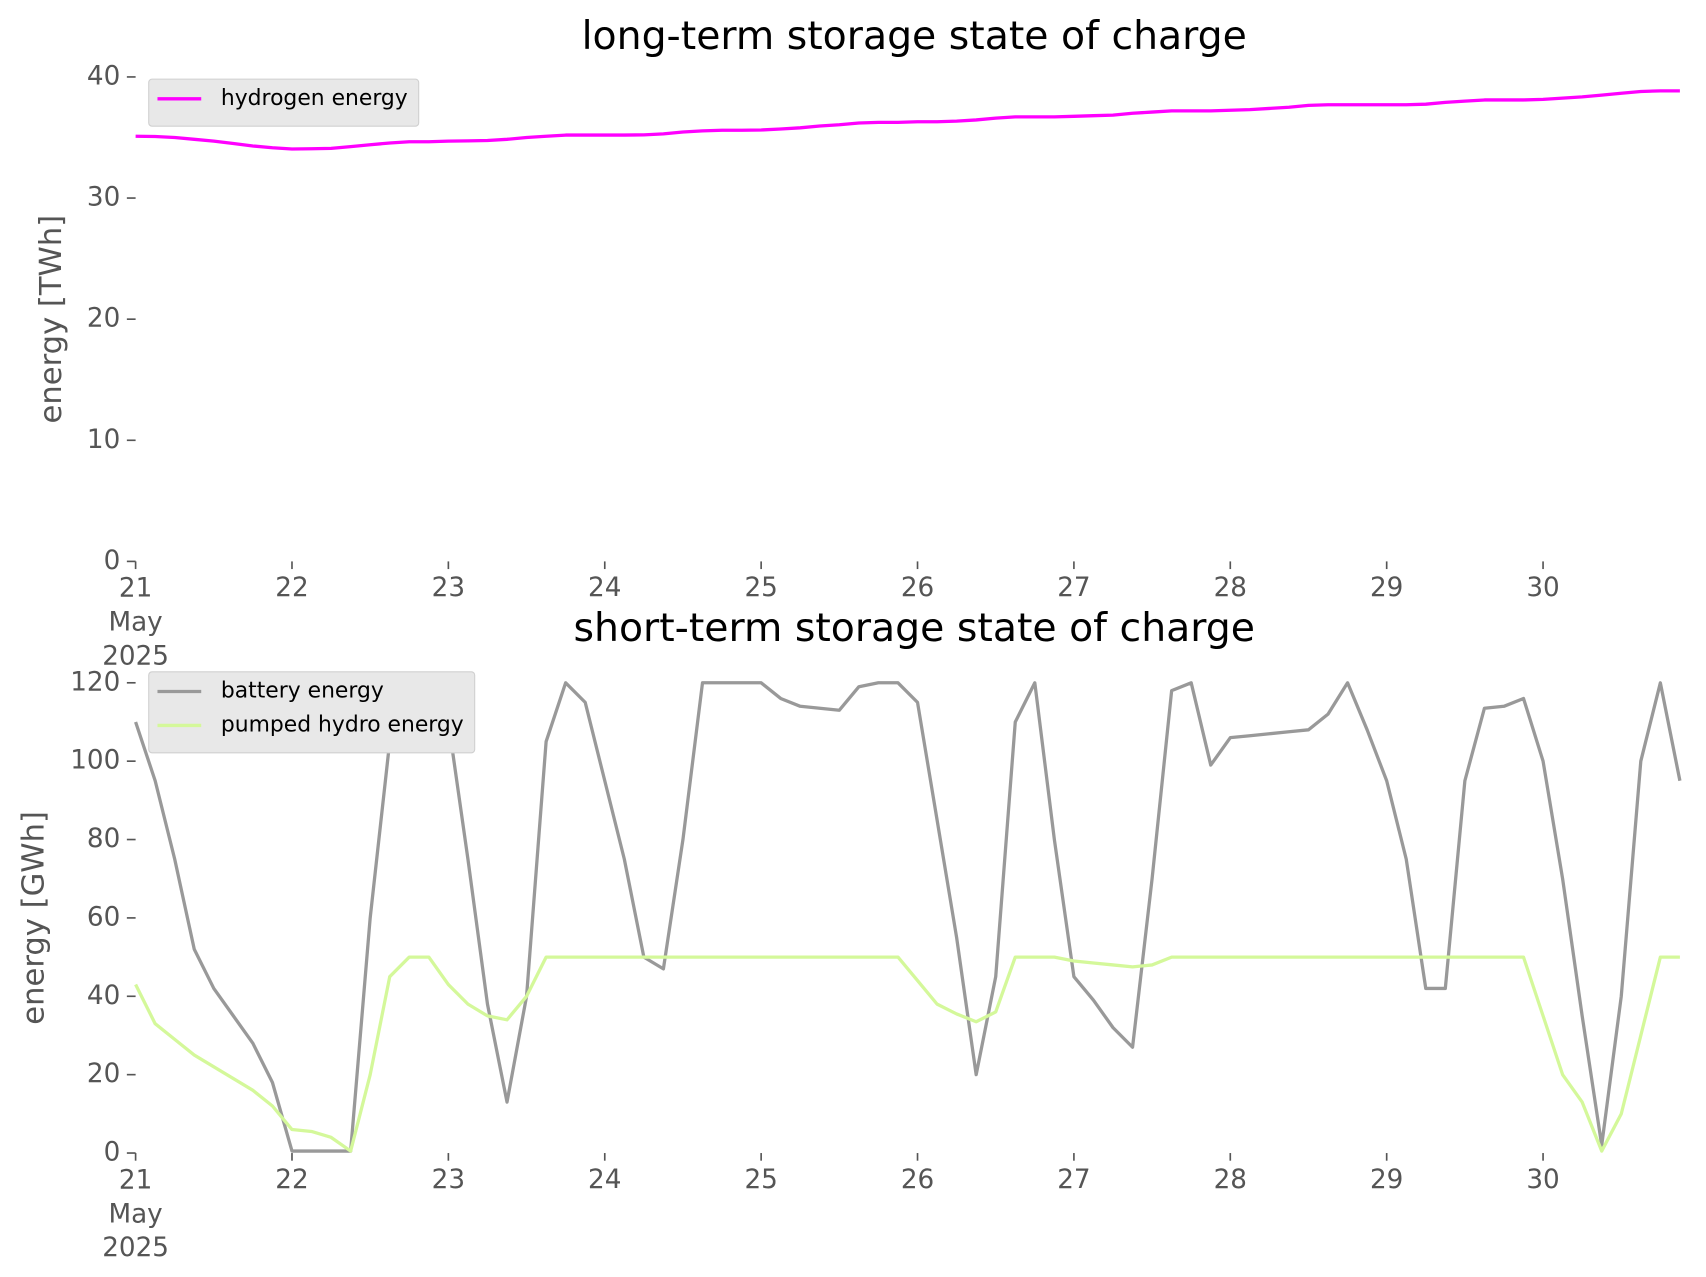 The width and height of the screenshot is (1706, 1277). What do you see at coordinates (302, 691) in the screenshot?
I see `legend-label: battery energy` at bounding box center [302, 691].